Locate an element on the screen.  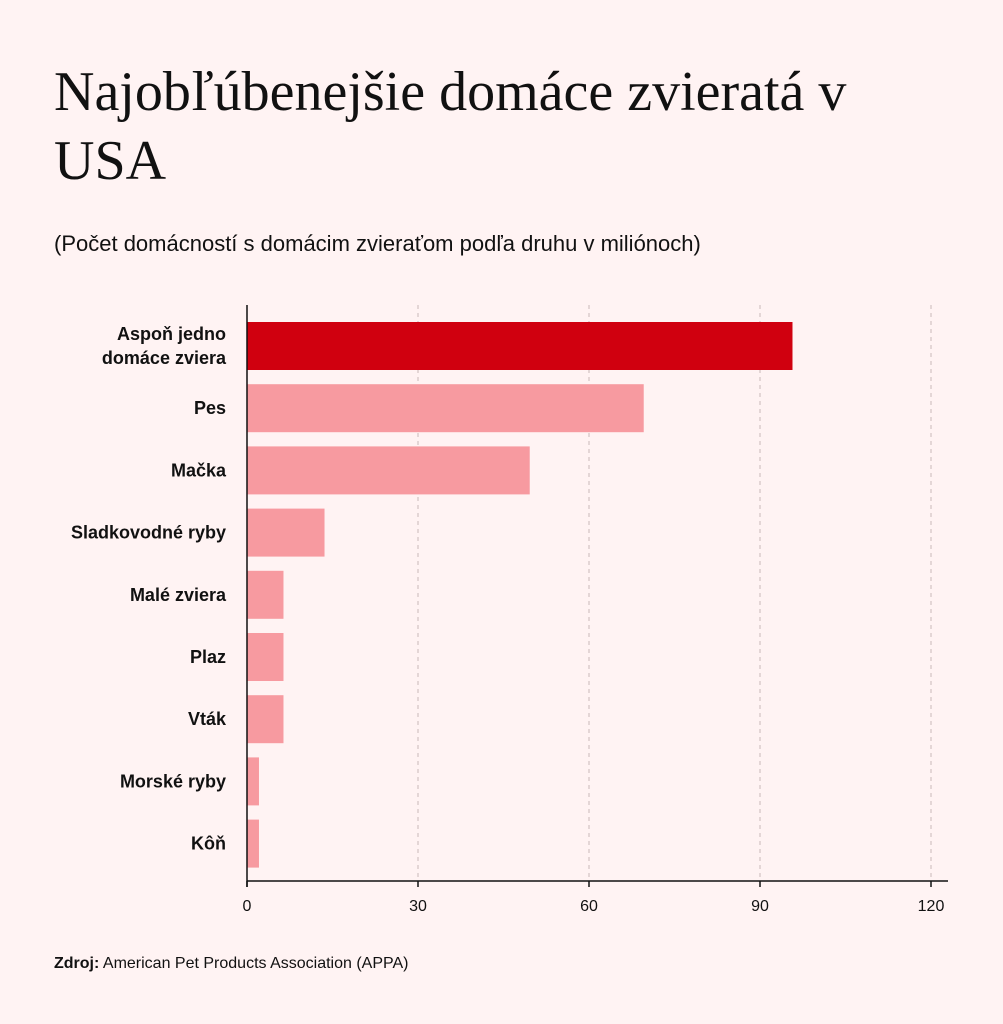
category-label-4: Malé zviera is located at coordinates (178, 595).